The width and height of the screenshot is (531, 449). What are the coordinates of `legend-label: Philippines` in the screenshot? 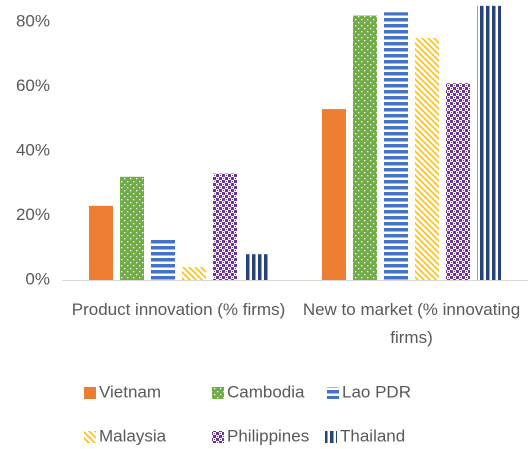 It's located at (268, 435).